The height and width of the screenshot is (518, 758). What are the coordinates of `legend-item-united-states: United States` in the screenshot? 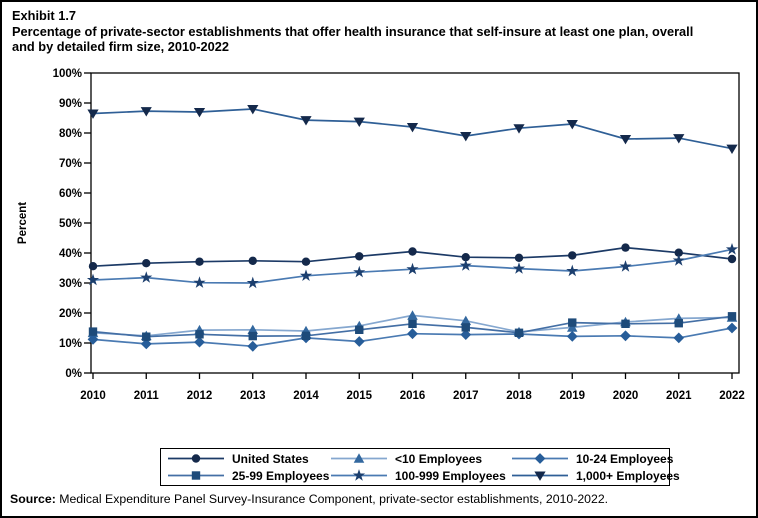 It's located at (248, 458).